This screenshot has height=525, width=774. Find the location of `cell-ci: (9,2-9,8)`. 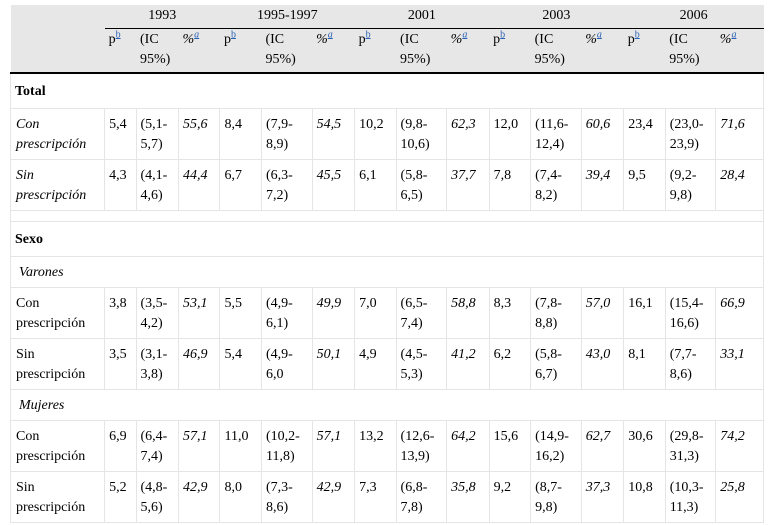

cell-ci: (9,2-9,8) is located at coordinates (691, 185).